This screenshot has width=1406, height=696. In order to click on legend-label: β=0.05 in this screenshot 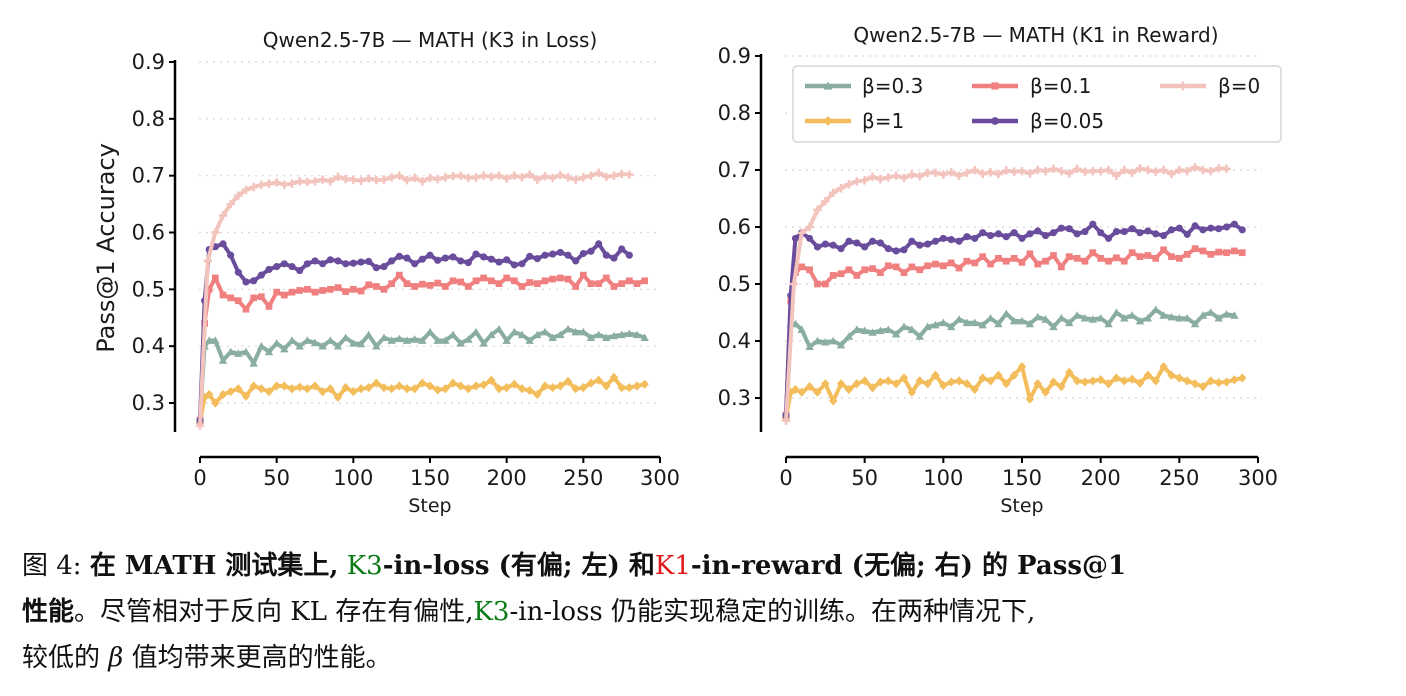, I will do `click(1067, 121)`.